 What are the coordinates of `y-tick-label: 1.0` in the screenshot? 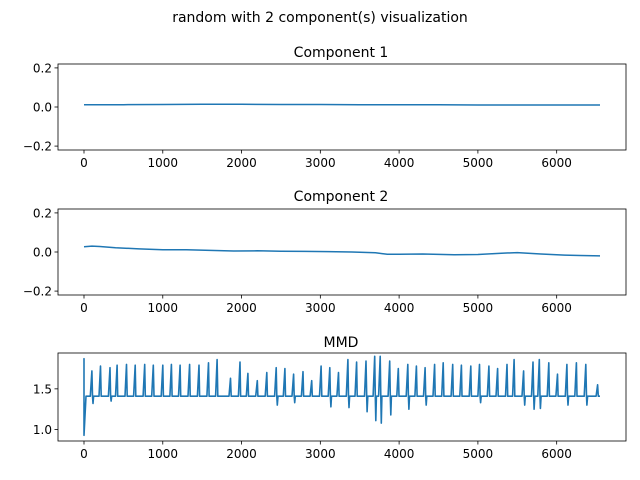 It's located at (42, 430).